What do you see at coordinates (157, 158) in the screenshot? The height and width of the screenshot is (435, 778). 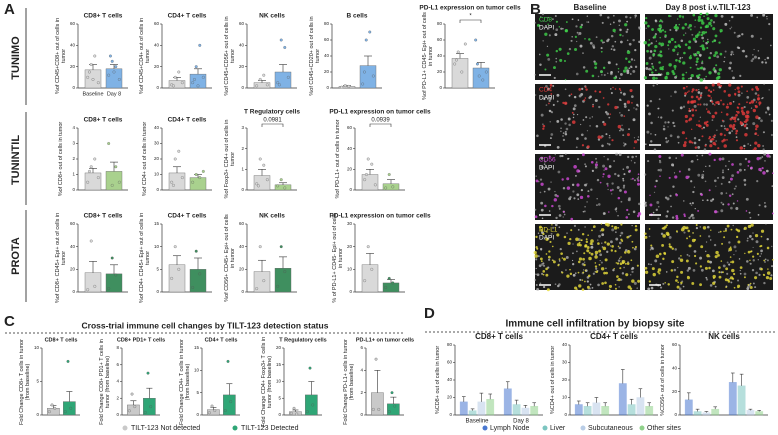 I see `y-tick-label: 20` at bounding box center [157, 158].